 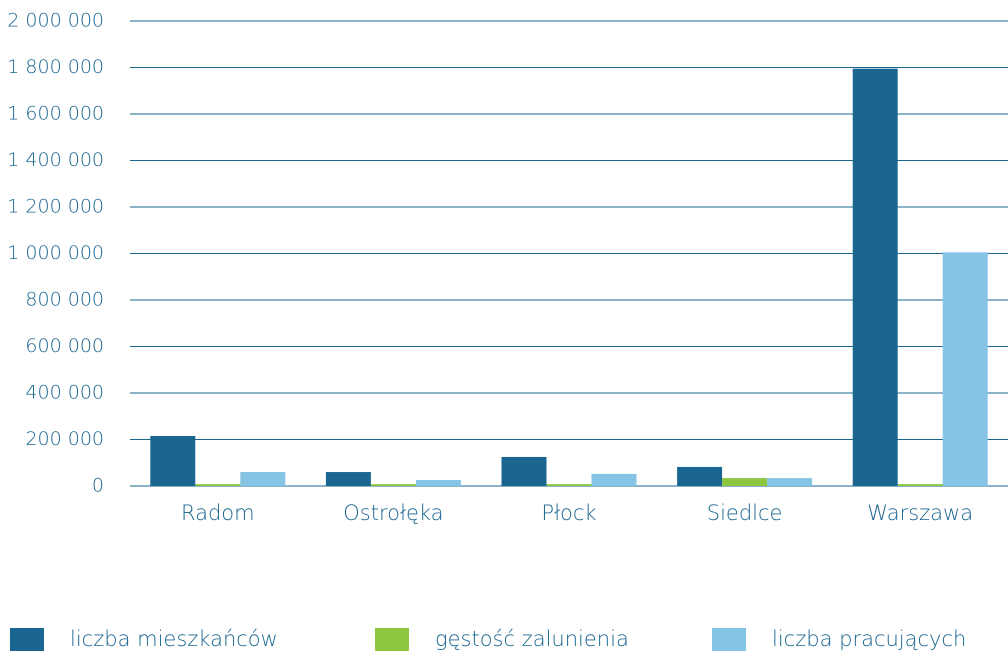 What do you see at coordinates (393, 513) in the screenshot?
I see `x-tick-label: Ostrołęka` at bounding box center [393, 513].